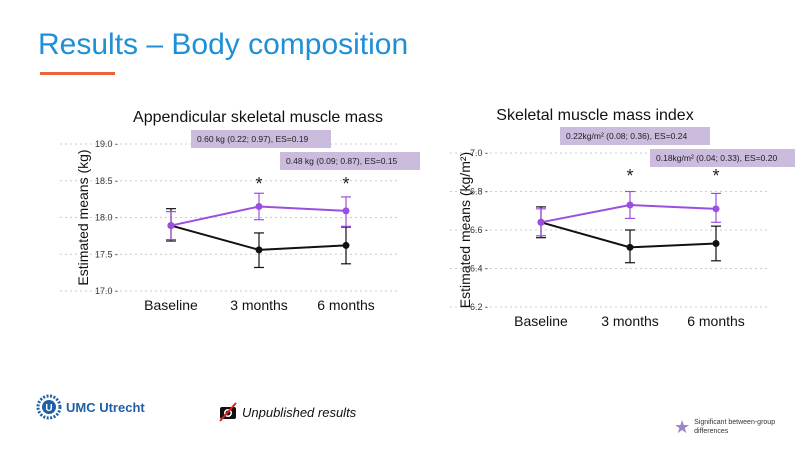 Image resolution: width=800 pixels, height=450 pixels. What do you see at coordinates (594, 115) in the screenshot?
I see `chart-title: Skeletal muscle mass index` at bounding box center [594, 115].